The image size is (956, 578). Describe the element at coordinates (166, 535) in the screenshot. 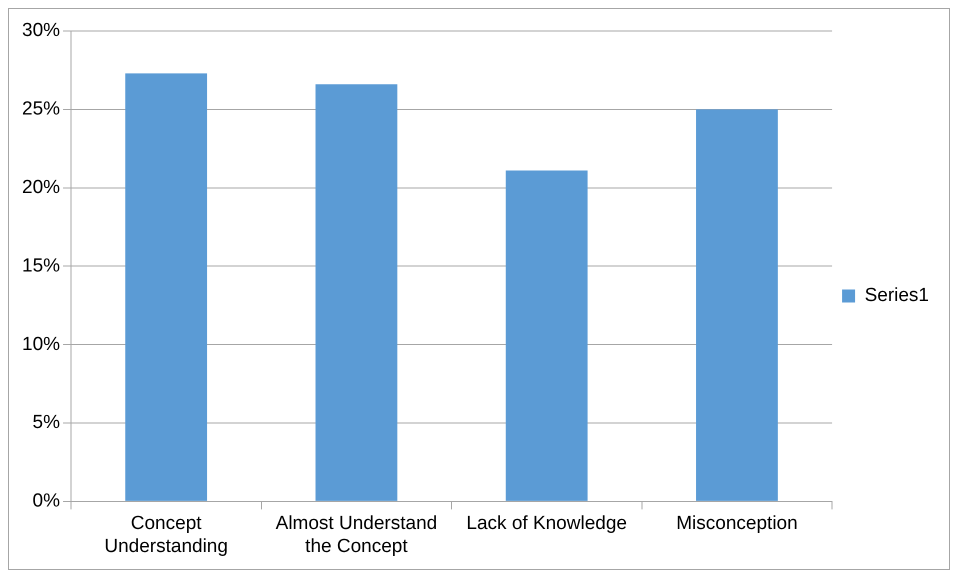

I see `x-tick-label: Concept Understanding` at that location.